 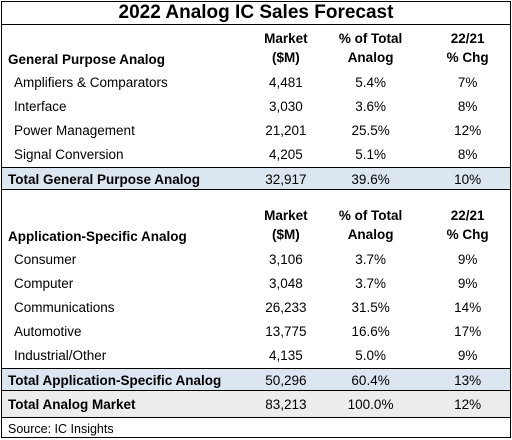 I want to click on row-label: Automotive, so click(x=48, y=331).